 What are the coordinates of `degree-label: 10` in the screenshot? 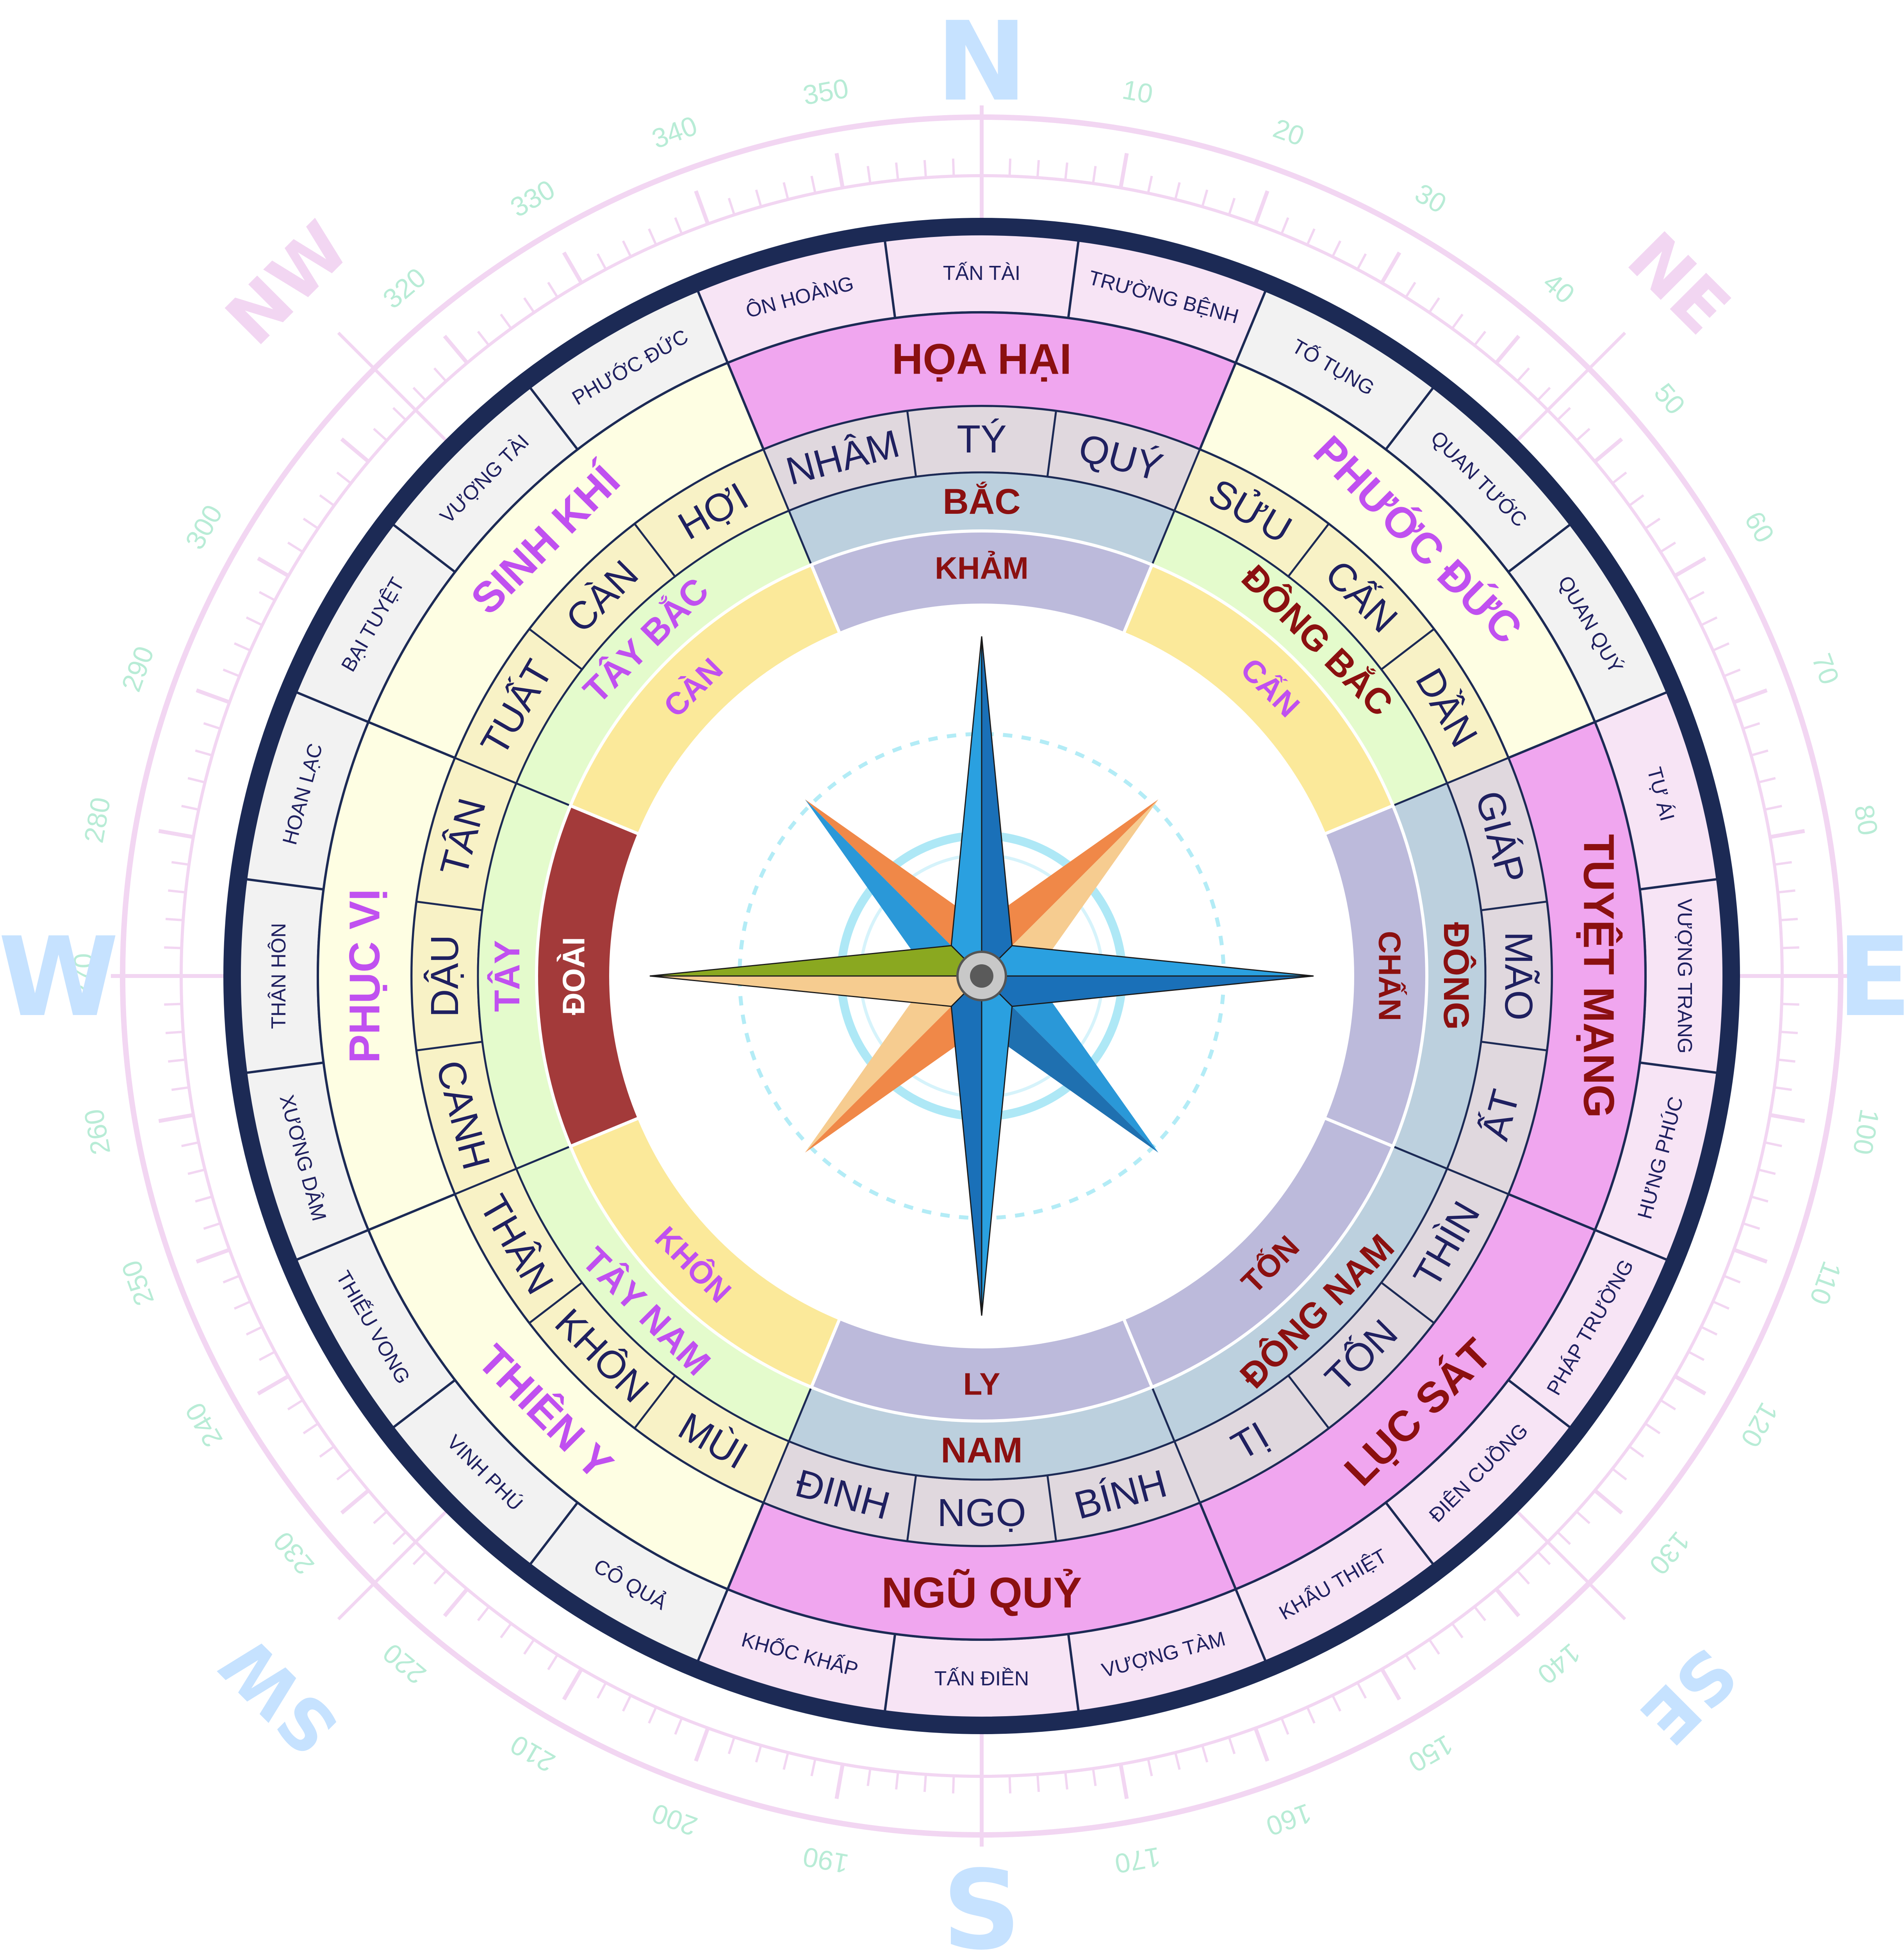 It's located at (1137, 91).